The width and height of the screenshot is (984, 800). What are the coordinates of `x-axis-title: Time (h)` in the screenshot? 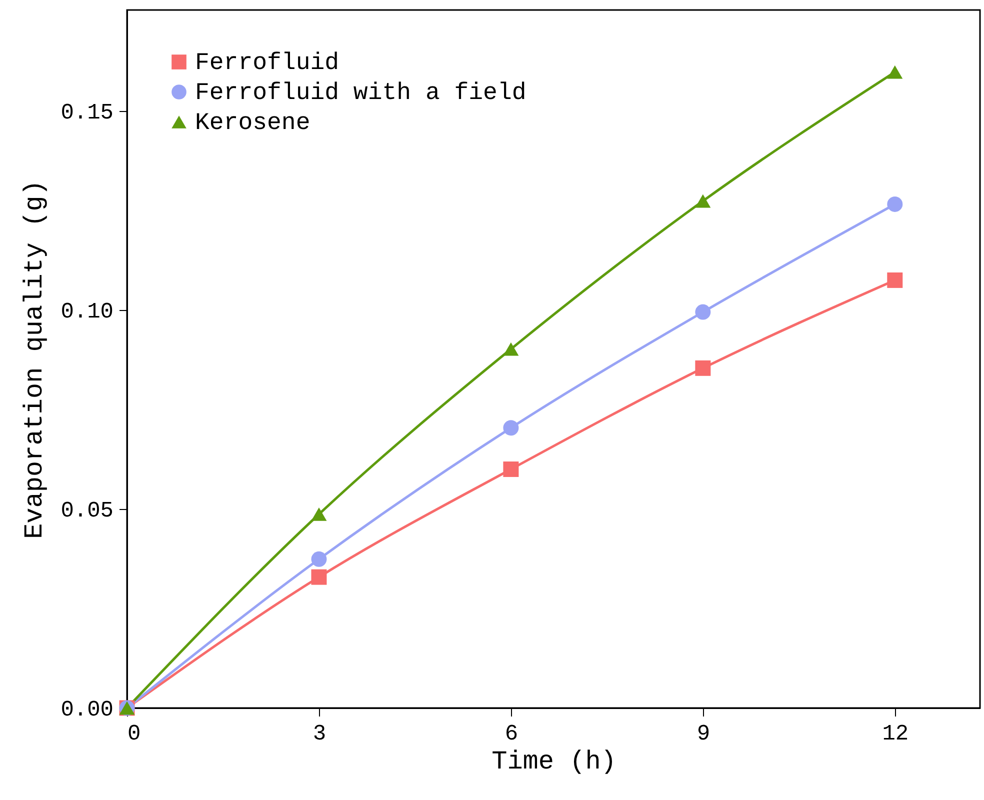 It's located at (554, 761).